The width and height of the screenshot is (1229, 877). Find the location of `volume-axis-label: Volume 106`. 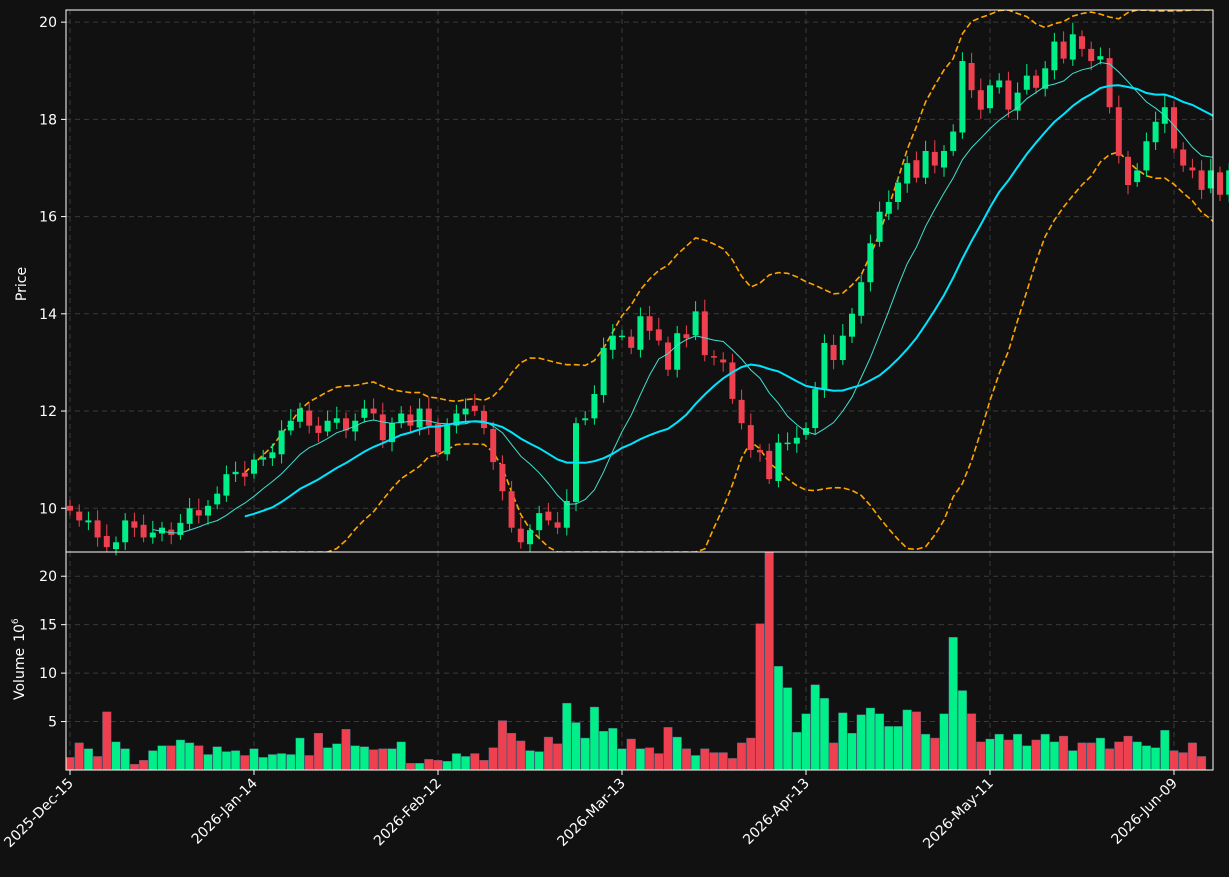

volume-axis-label: Volume 106 is located at coordinates (19, 659).